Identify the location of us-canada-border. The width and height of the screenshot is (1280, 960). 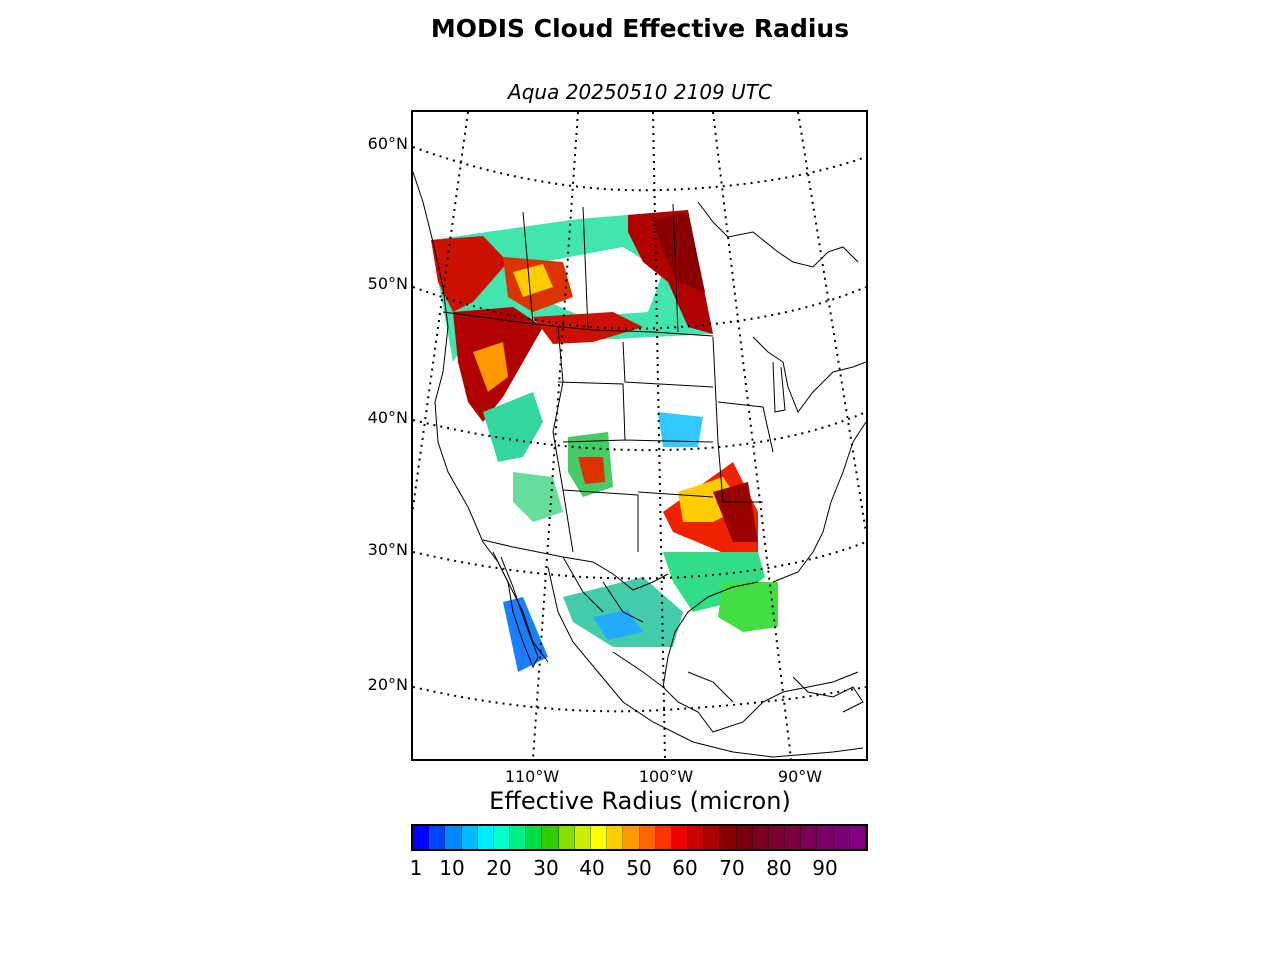
(578, 324).